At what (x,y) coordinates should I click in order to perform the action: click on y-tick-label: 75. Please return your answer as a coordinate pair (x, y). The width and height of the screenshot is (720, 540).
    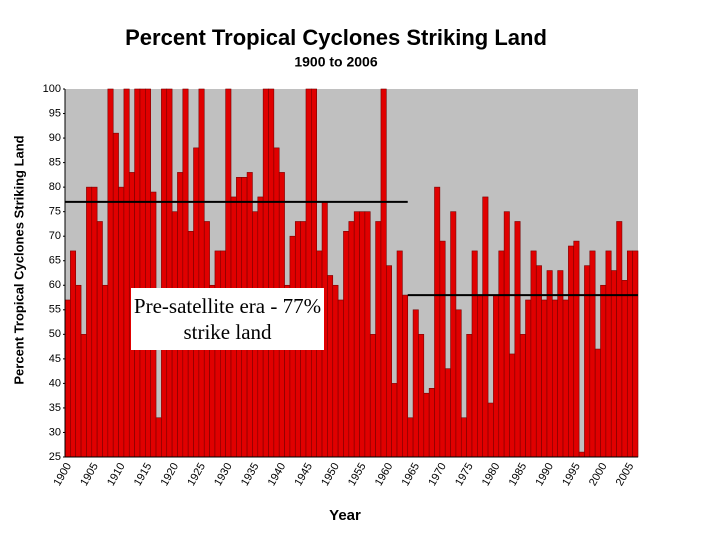
    Looking at the image, I should click on (55, 212).